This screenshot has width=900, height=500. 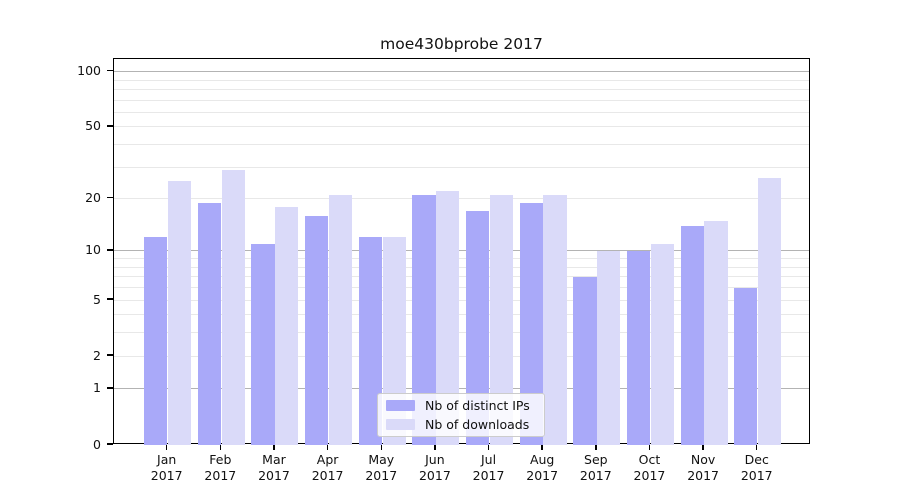 I want to click on bar-distinct-ips-may, so click(x=370, y=341).